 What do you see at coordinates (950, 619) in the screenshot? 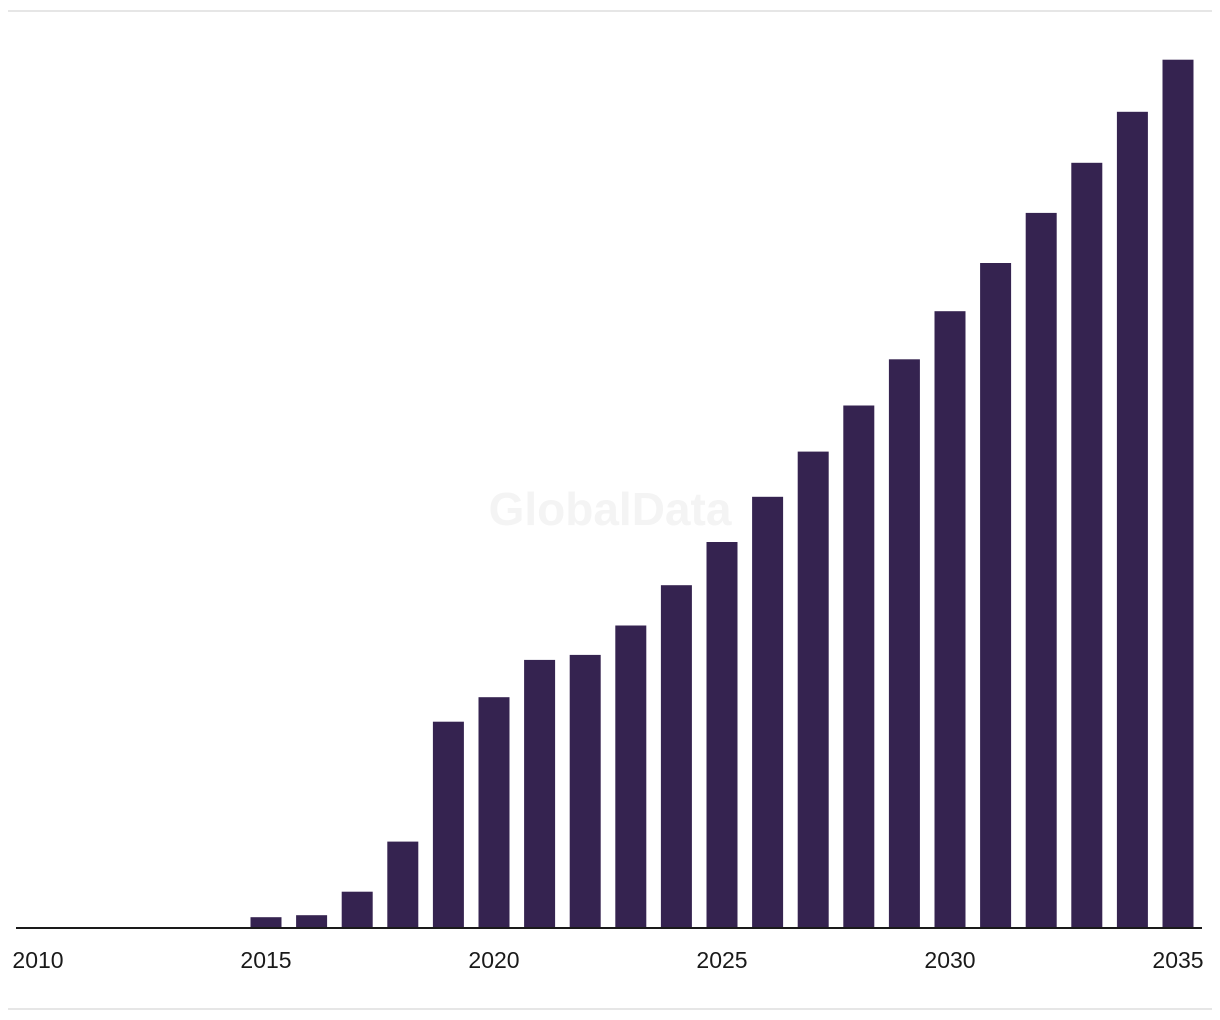
I see `bar-2030` at bounding box center [950, 619].